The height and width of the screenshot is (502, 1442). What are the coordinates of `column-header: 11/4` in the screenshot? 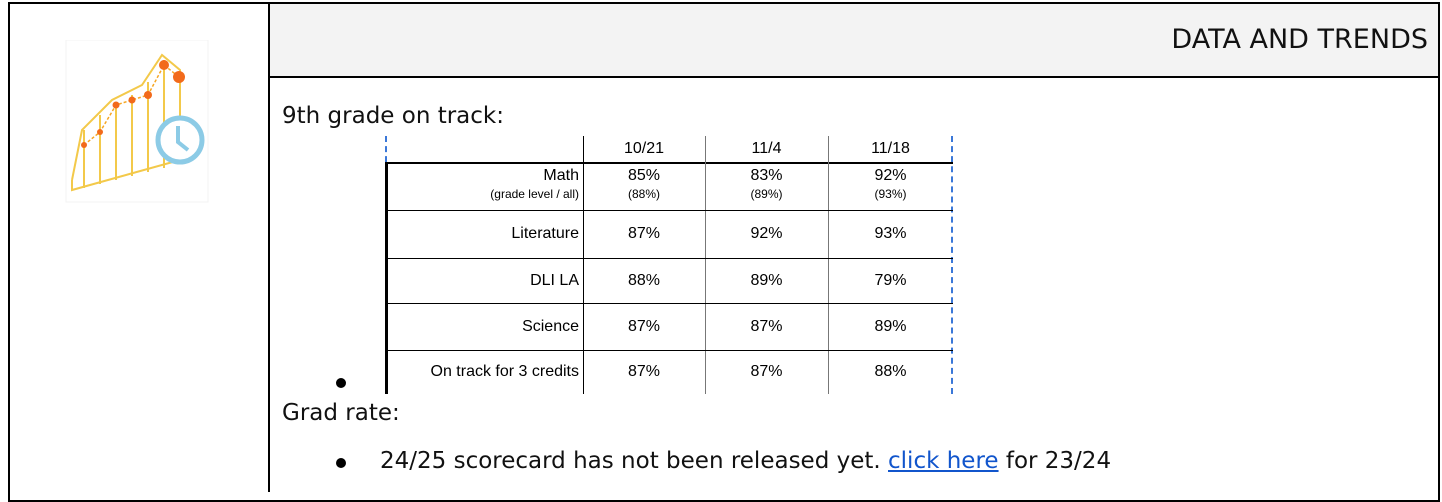 It's located at (766, 148).